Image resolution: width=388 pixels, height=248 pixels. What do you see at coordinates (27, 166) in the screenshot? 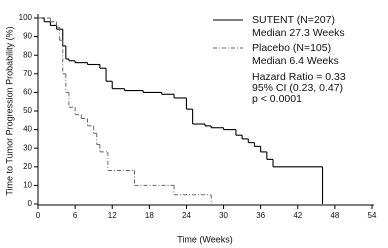
I see `y-tick-label: 20` at bounding box center [27, 166].